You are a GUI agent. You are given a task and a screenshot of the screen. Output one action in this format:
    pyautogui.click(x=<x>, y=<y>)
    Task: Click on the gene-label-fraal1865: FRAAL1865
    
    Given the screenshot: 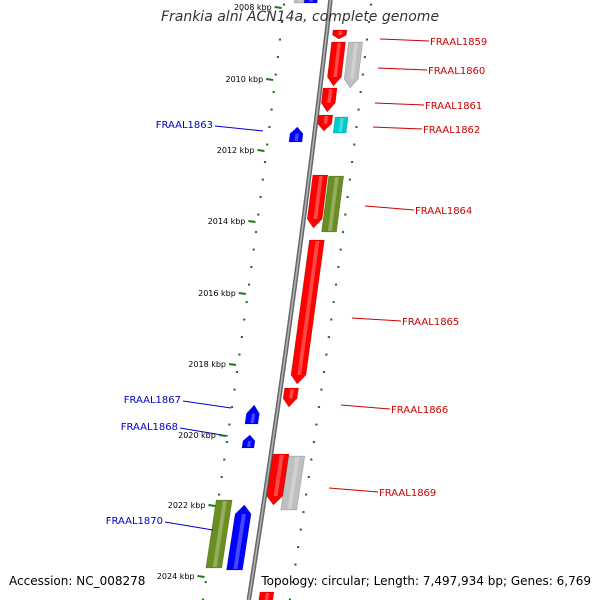 What is the action you would take?
    pyautogui.click(x=430, y=322)
    